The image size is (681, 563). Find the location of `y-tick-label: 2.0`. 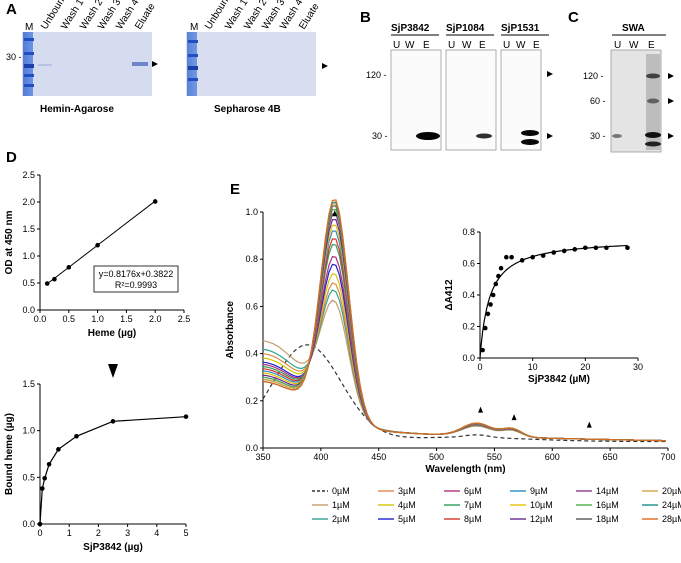

y-tick-label: 2.0 is located at coordinates (28, 202).